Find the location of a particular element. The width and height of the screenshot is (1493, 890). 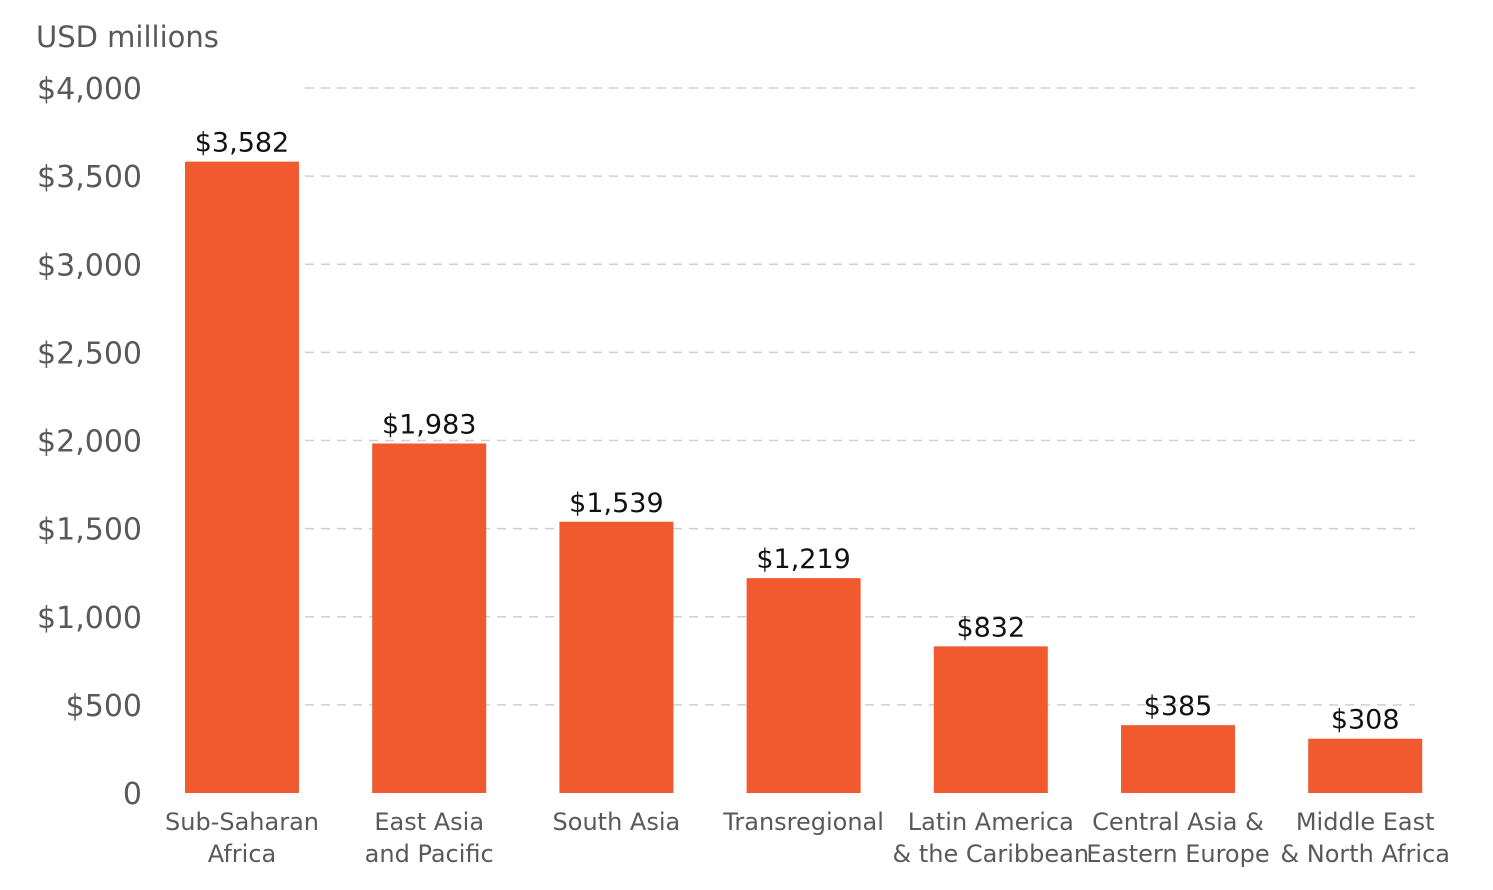

y-tick-label: $3,000 is located at coordinates (89, 265).